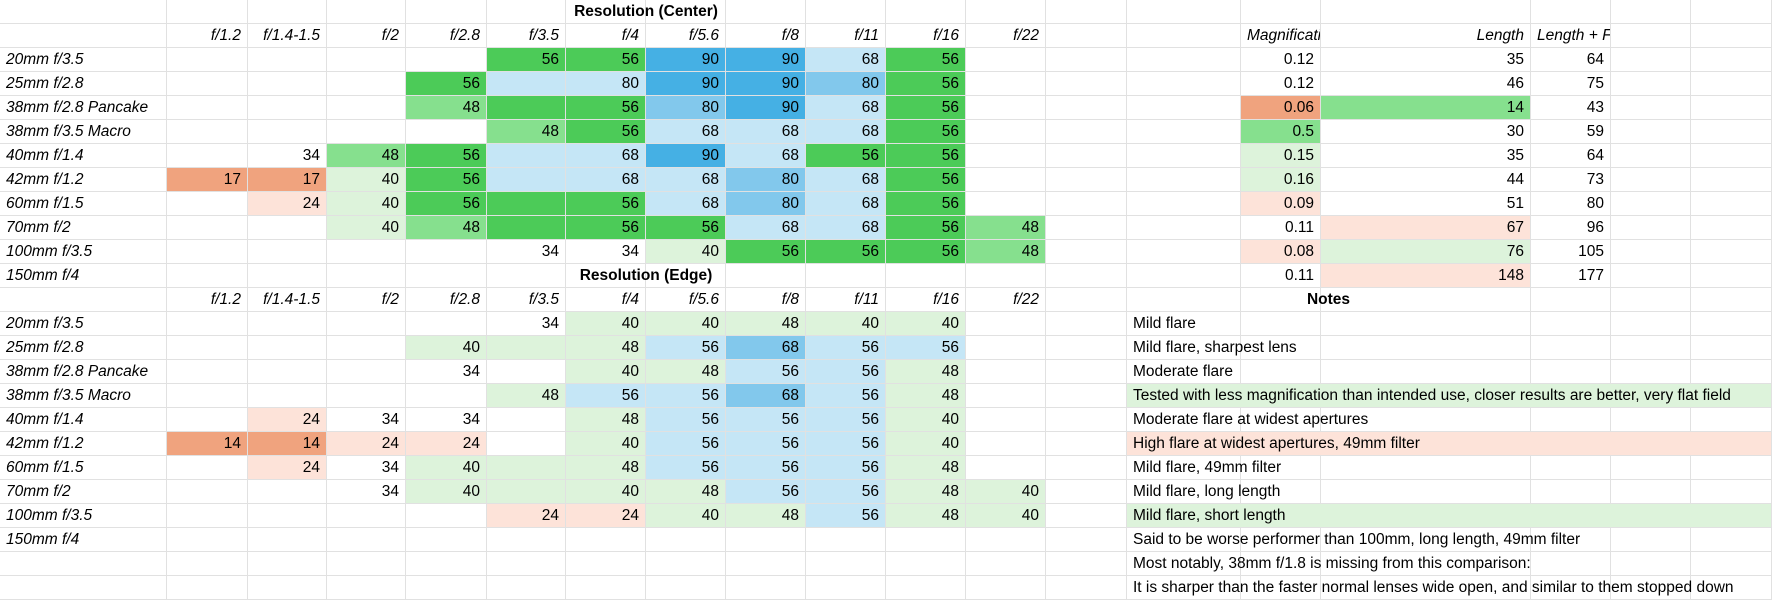 This screenshot has height=600, width=1772. What do you see at coordinates (606, 300) in the screenshot?
I see `aperture-header: f/4` at bounding box center [606, 300].